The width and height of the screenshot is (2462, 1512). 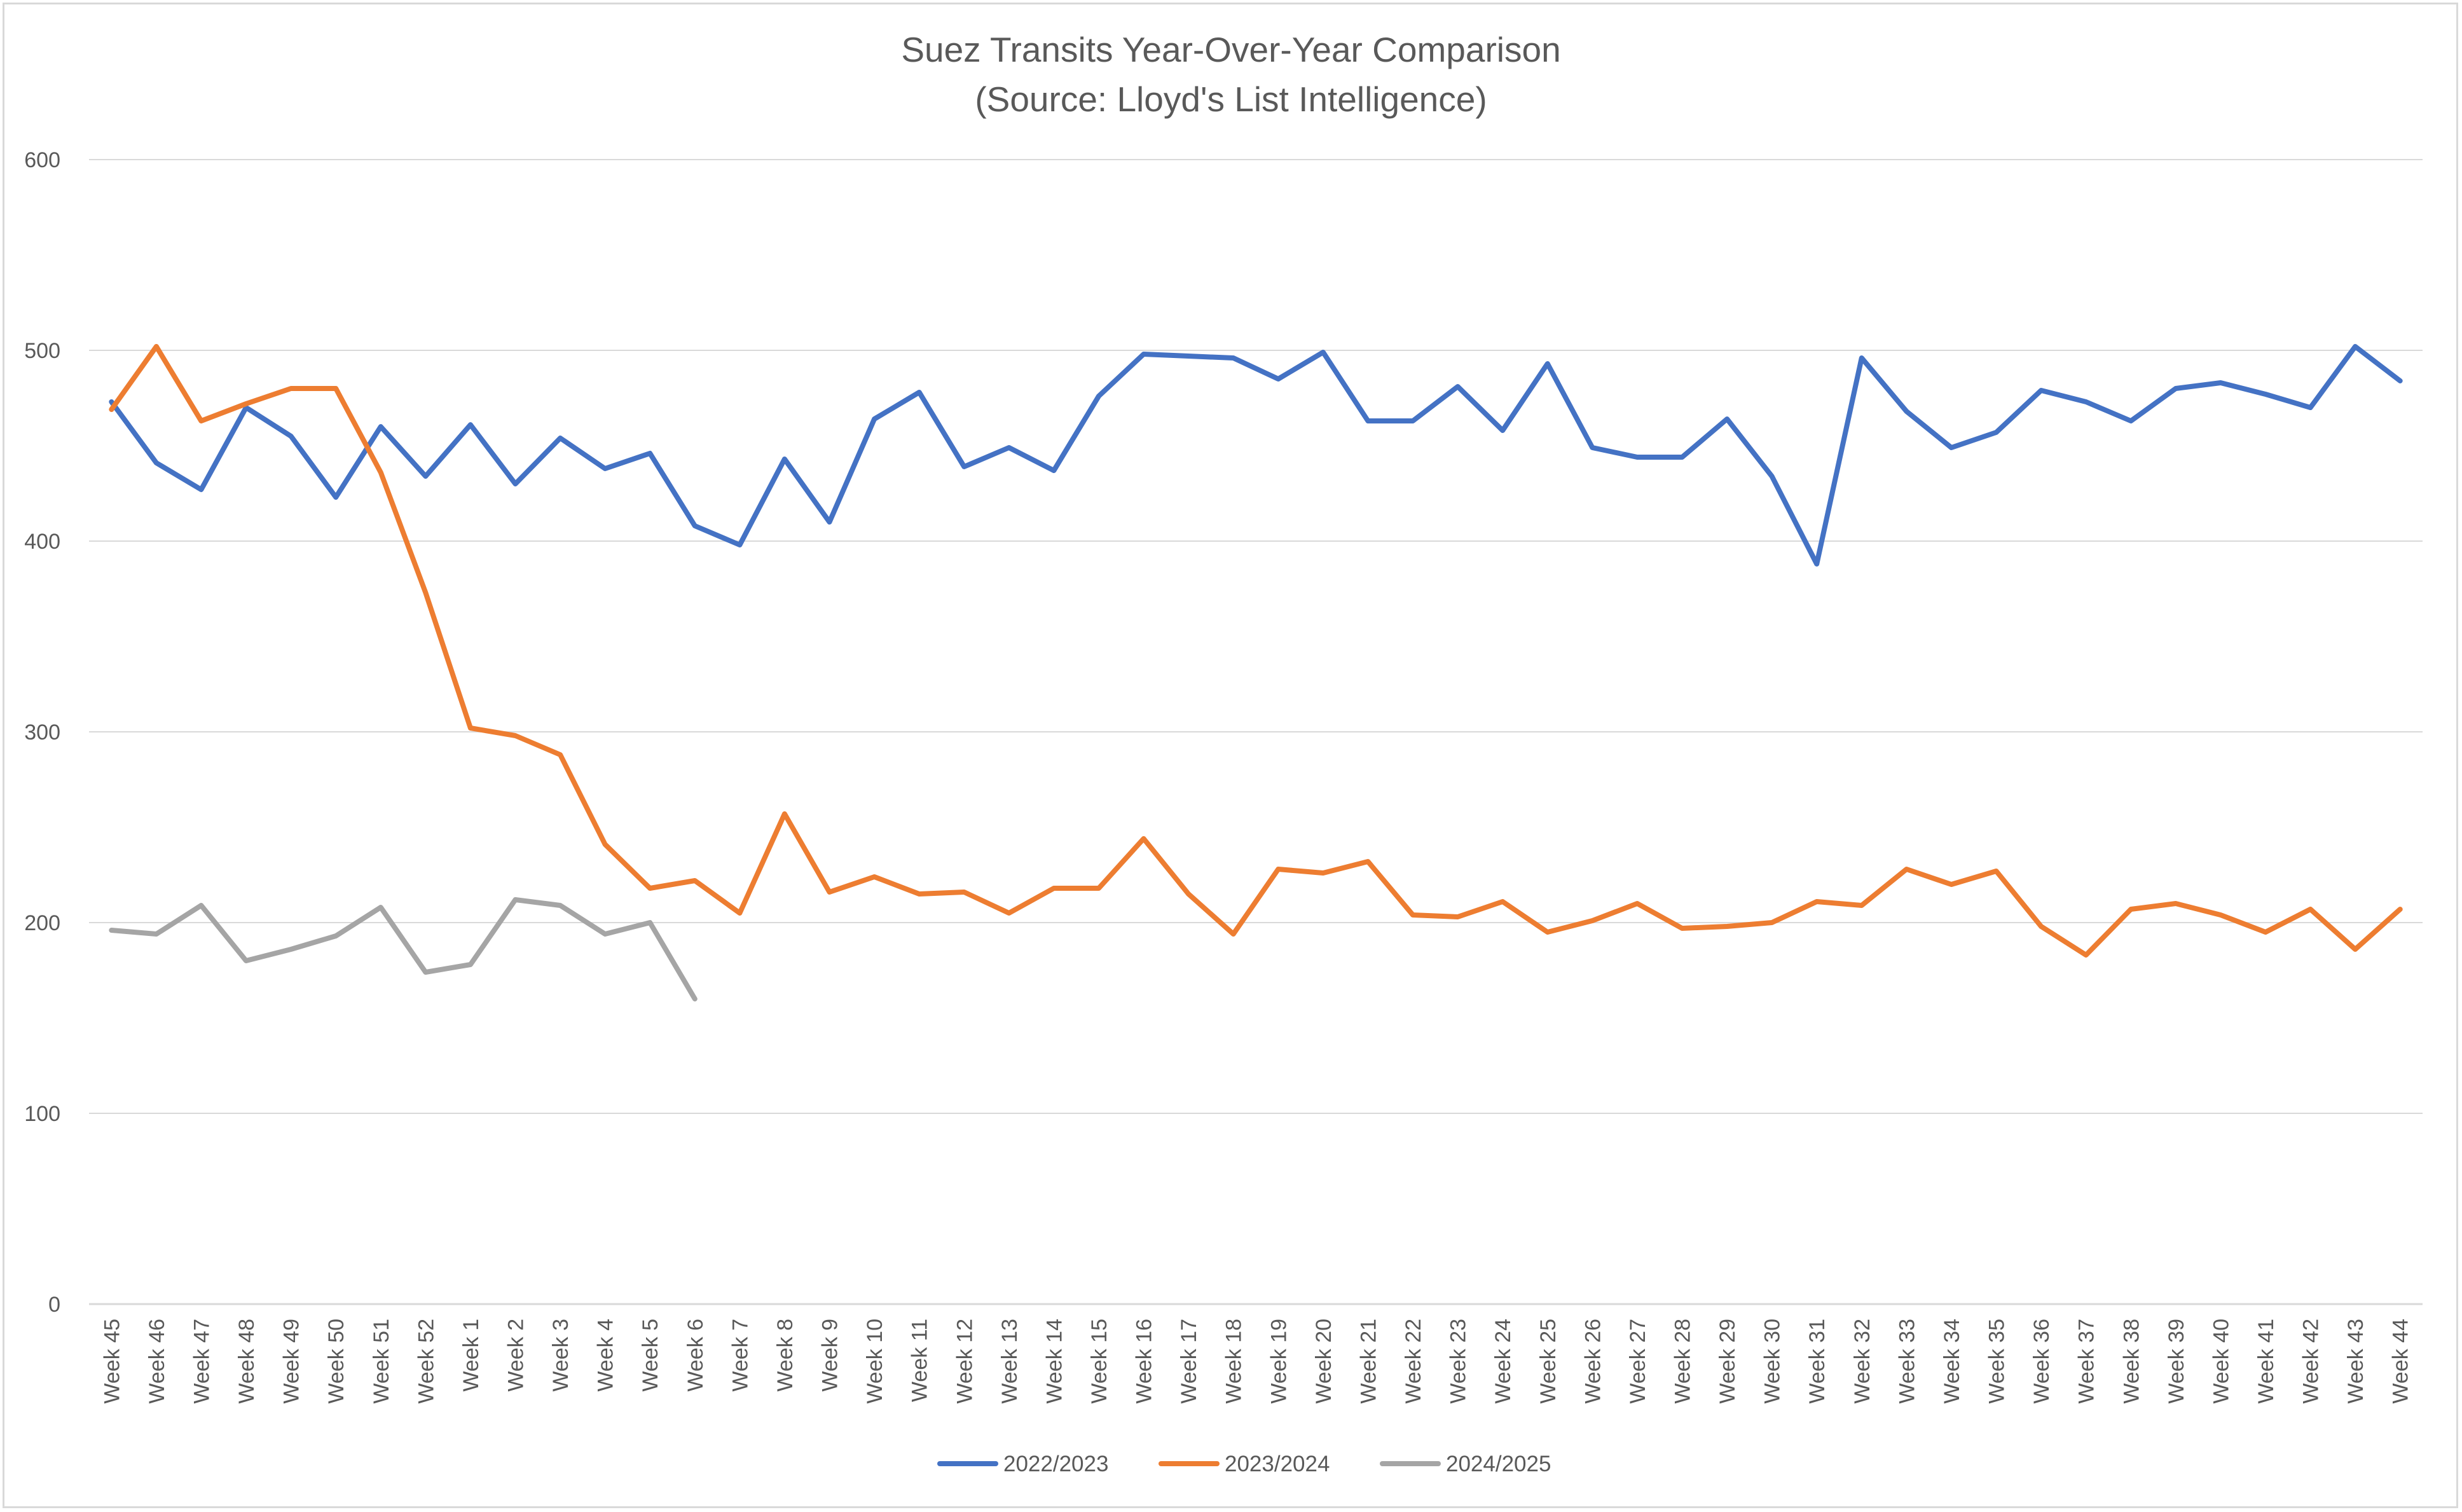 What do you see at coordinates (1548, 1361) in the screenshot?
I see `x-tick-label: Week 25` at bounding box center [1548, 1361].